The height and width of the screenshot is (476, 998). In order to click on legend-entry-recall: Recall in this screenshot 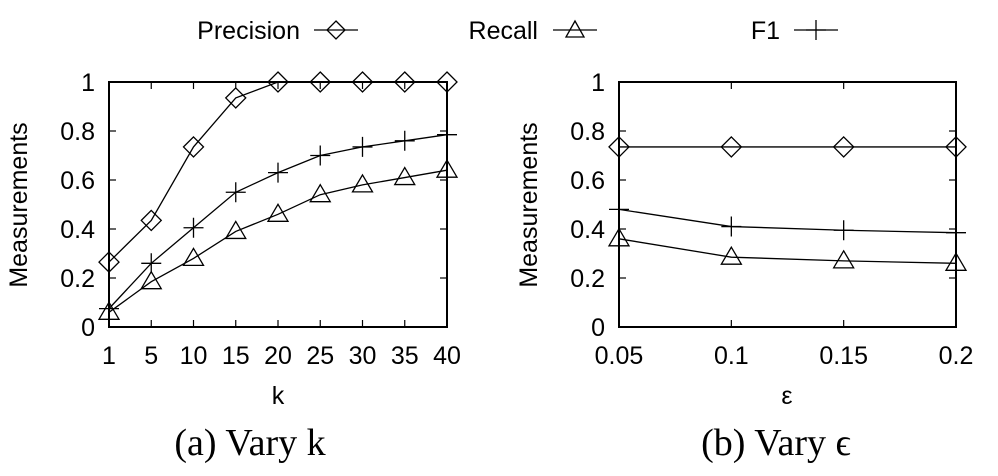, I will do `click(533, 31)`.